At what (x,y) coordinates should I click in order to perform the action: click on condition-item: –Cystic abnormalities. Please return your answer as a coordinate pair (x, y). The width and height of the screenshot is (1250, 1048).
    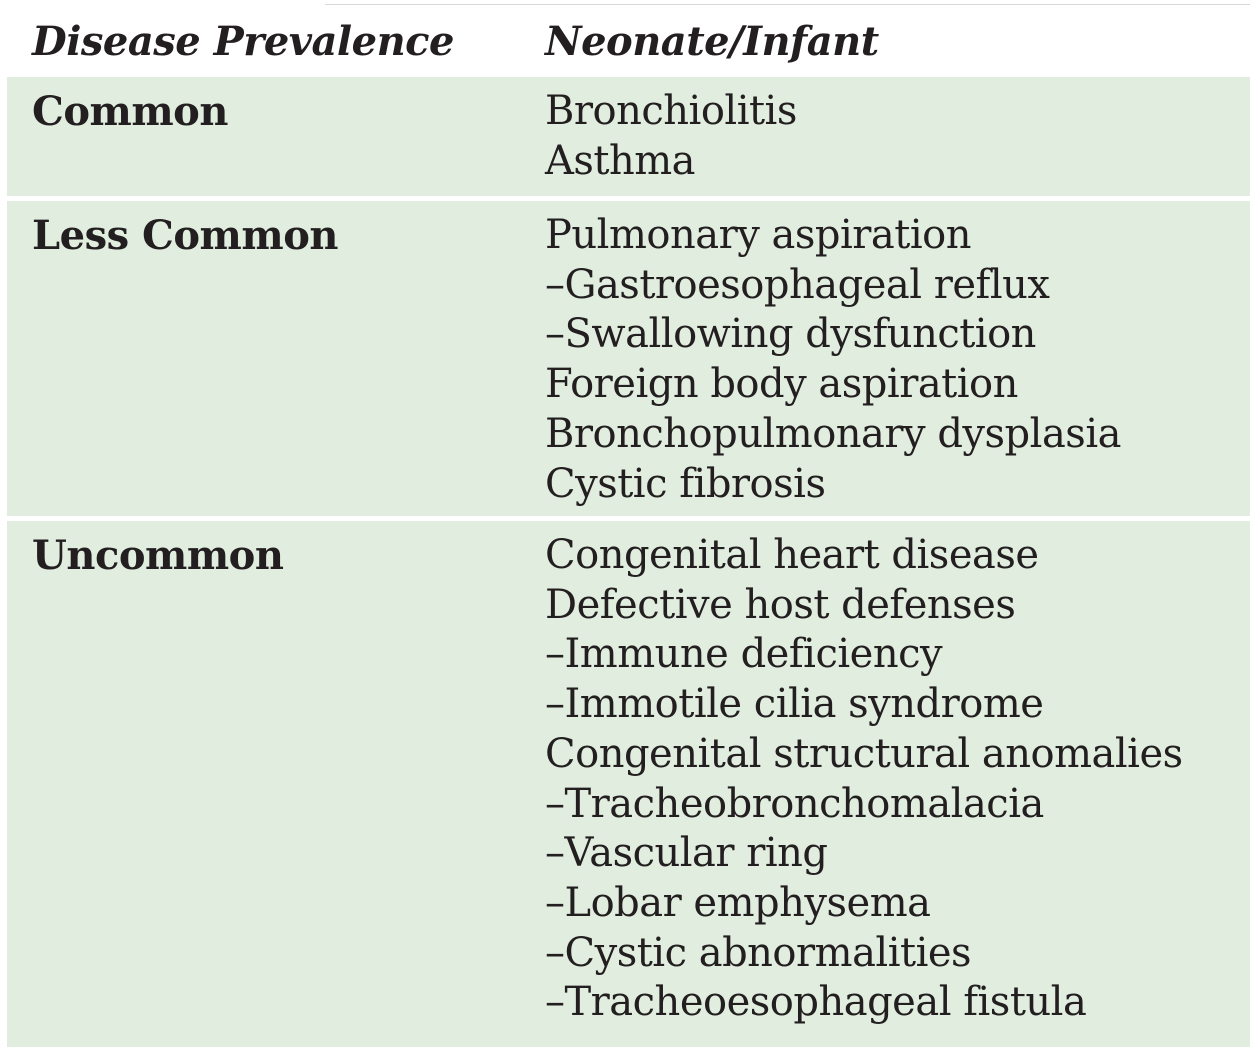
    Looking at the image, I should click on (758, 952).